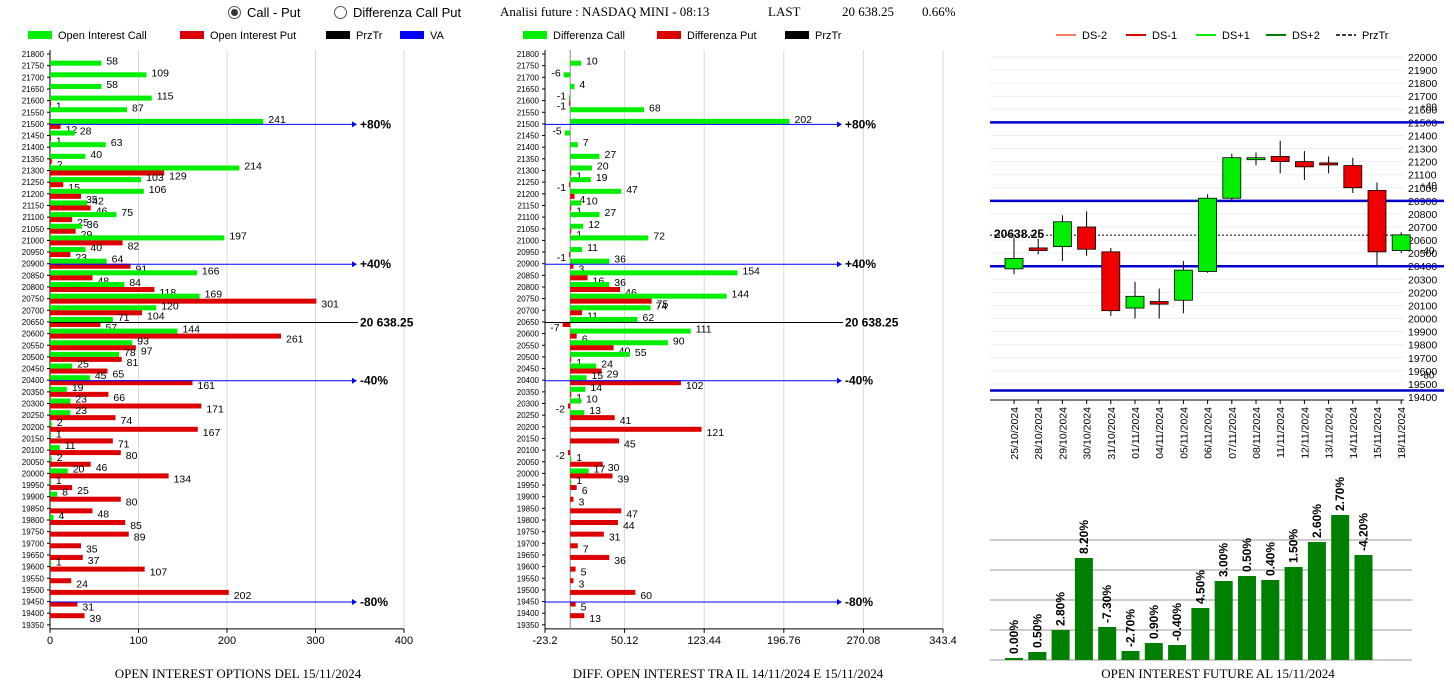 Image resolution: width=1454 pixels, height=684 pixels. Describe the element at coordinates (528, 182) in the screenshot. I see `strike-label: 21250` at that location.